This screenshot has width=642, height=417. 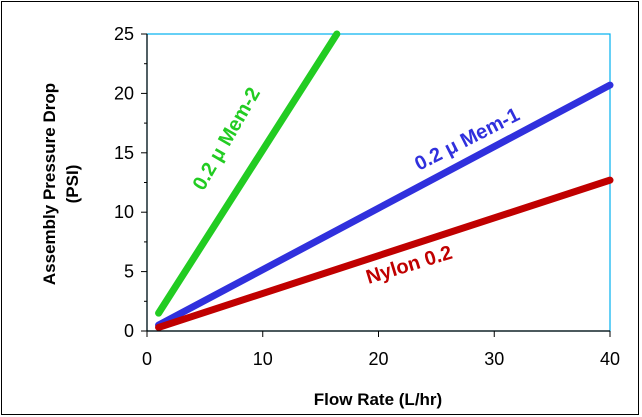 I want to click on y-axis-title-line2: (PSI), so click(x=72, y=184).